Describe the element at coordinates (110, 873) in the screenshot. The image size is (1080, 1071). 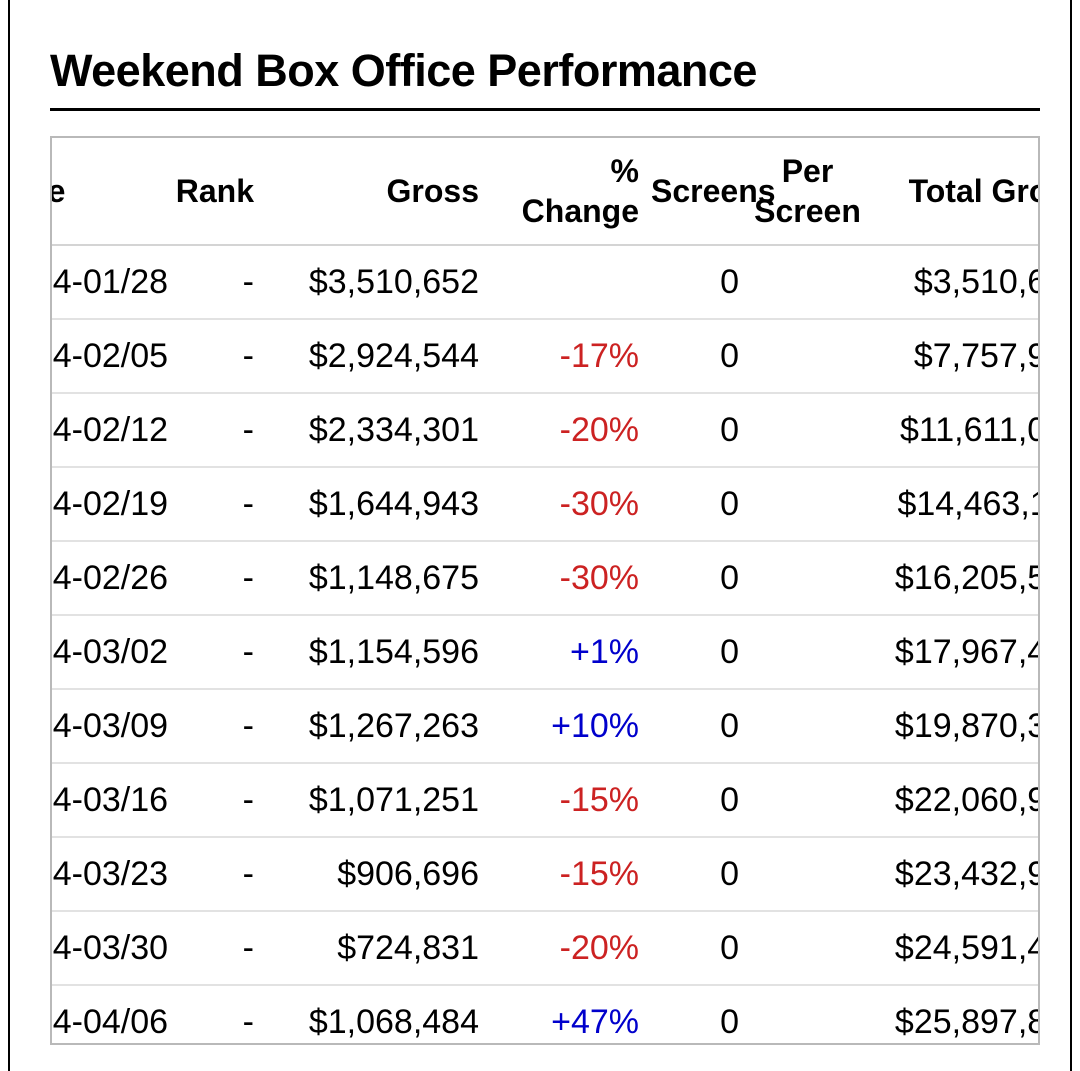
I see `cell-date: 2024-03/23` at that location.